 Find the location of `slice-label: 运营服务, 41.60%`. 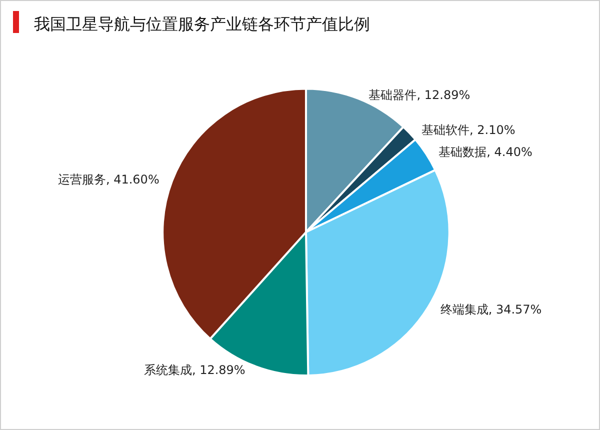

slice-label: 运营服务, 41.60% is located at coordinates (109, 179).